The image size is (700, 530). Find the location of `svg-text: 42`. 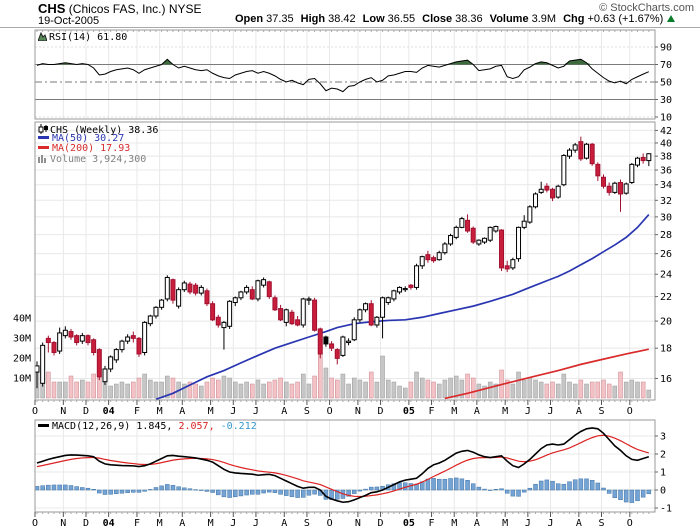

svg-text: 42 is located at coordinates (666, 131).